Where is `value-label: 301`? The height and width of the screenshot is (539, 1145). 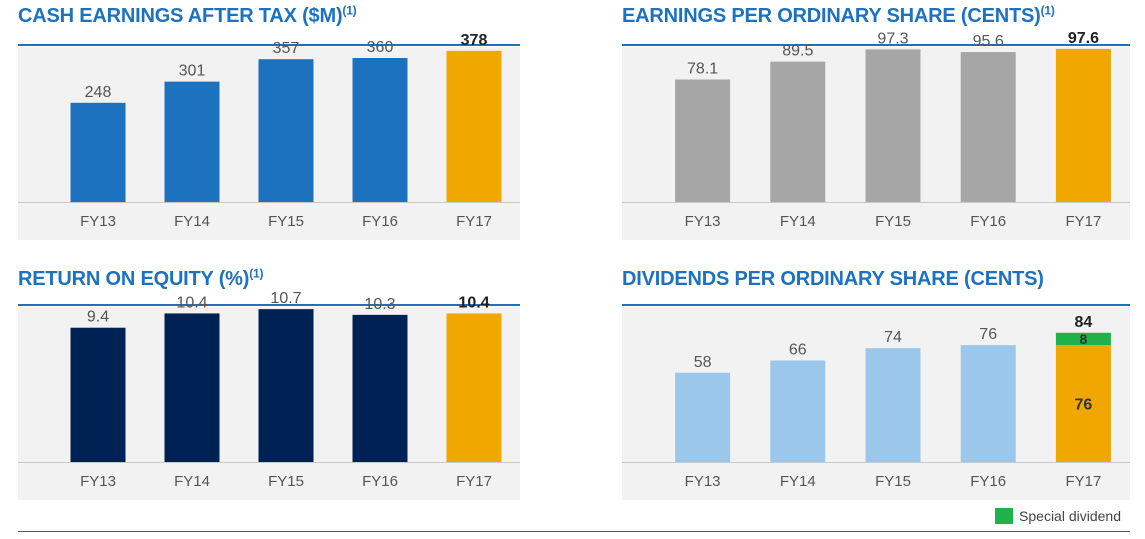
value-label: 301 is located at coordinates (192, 71).